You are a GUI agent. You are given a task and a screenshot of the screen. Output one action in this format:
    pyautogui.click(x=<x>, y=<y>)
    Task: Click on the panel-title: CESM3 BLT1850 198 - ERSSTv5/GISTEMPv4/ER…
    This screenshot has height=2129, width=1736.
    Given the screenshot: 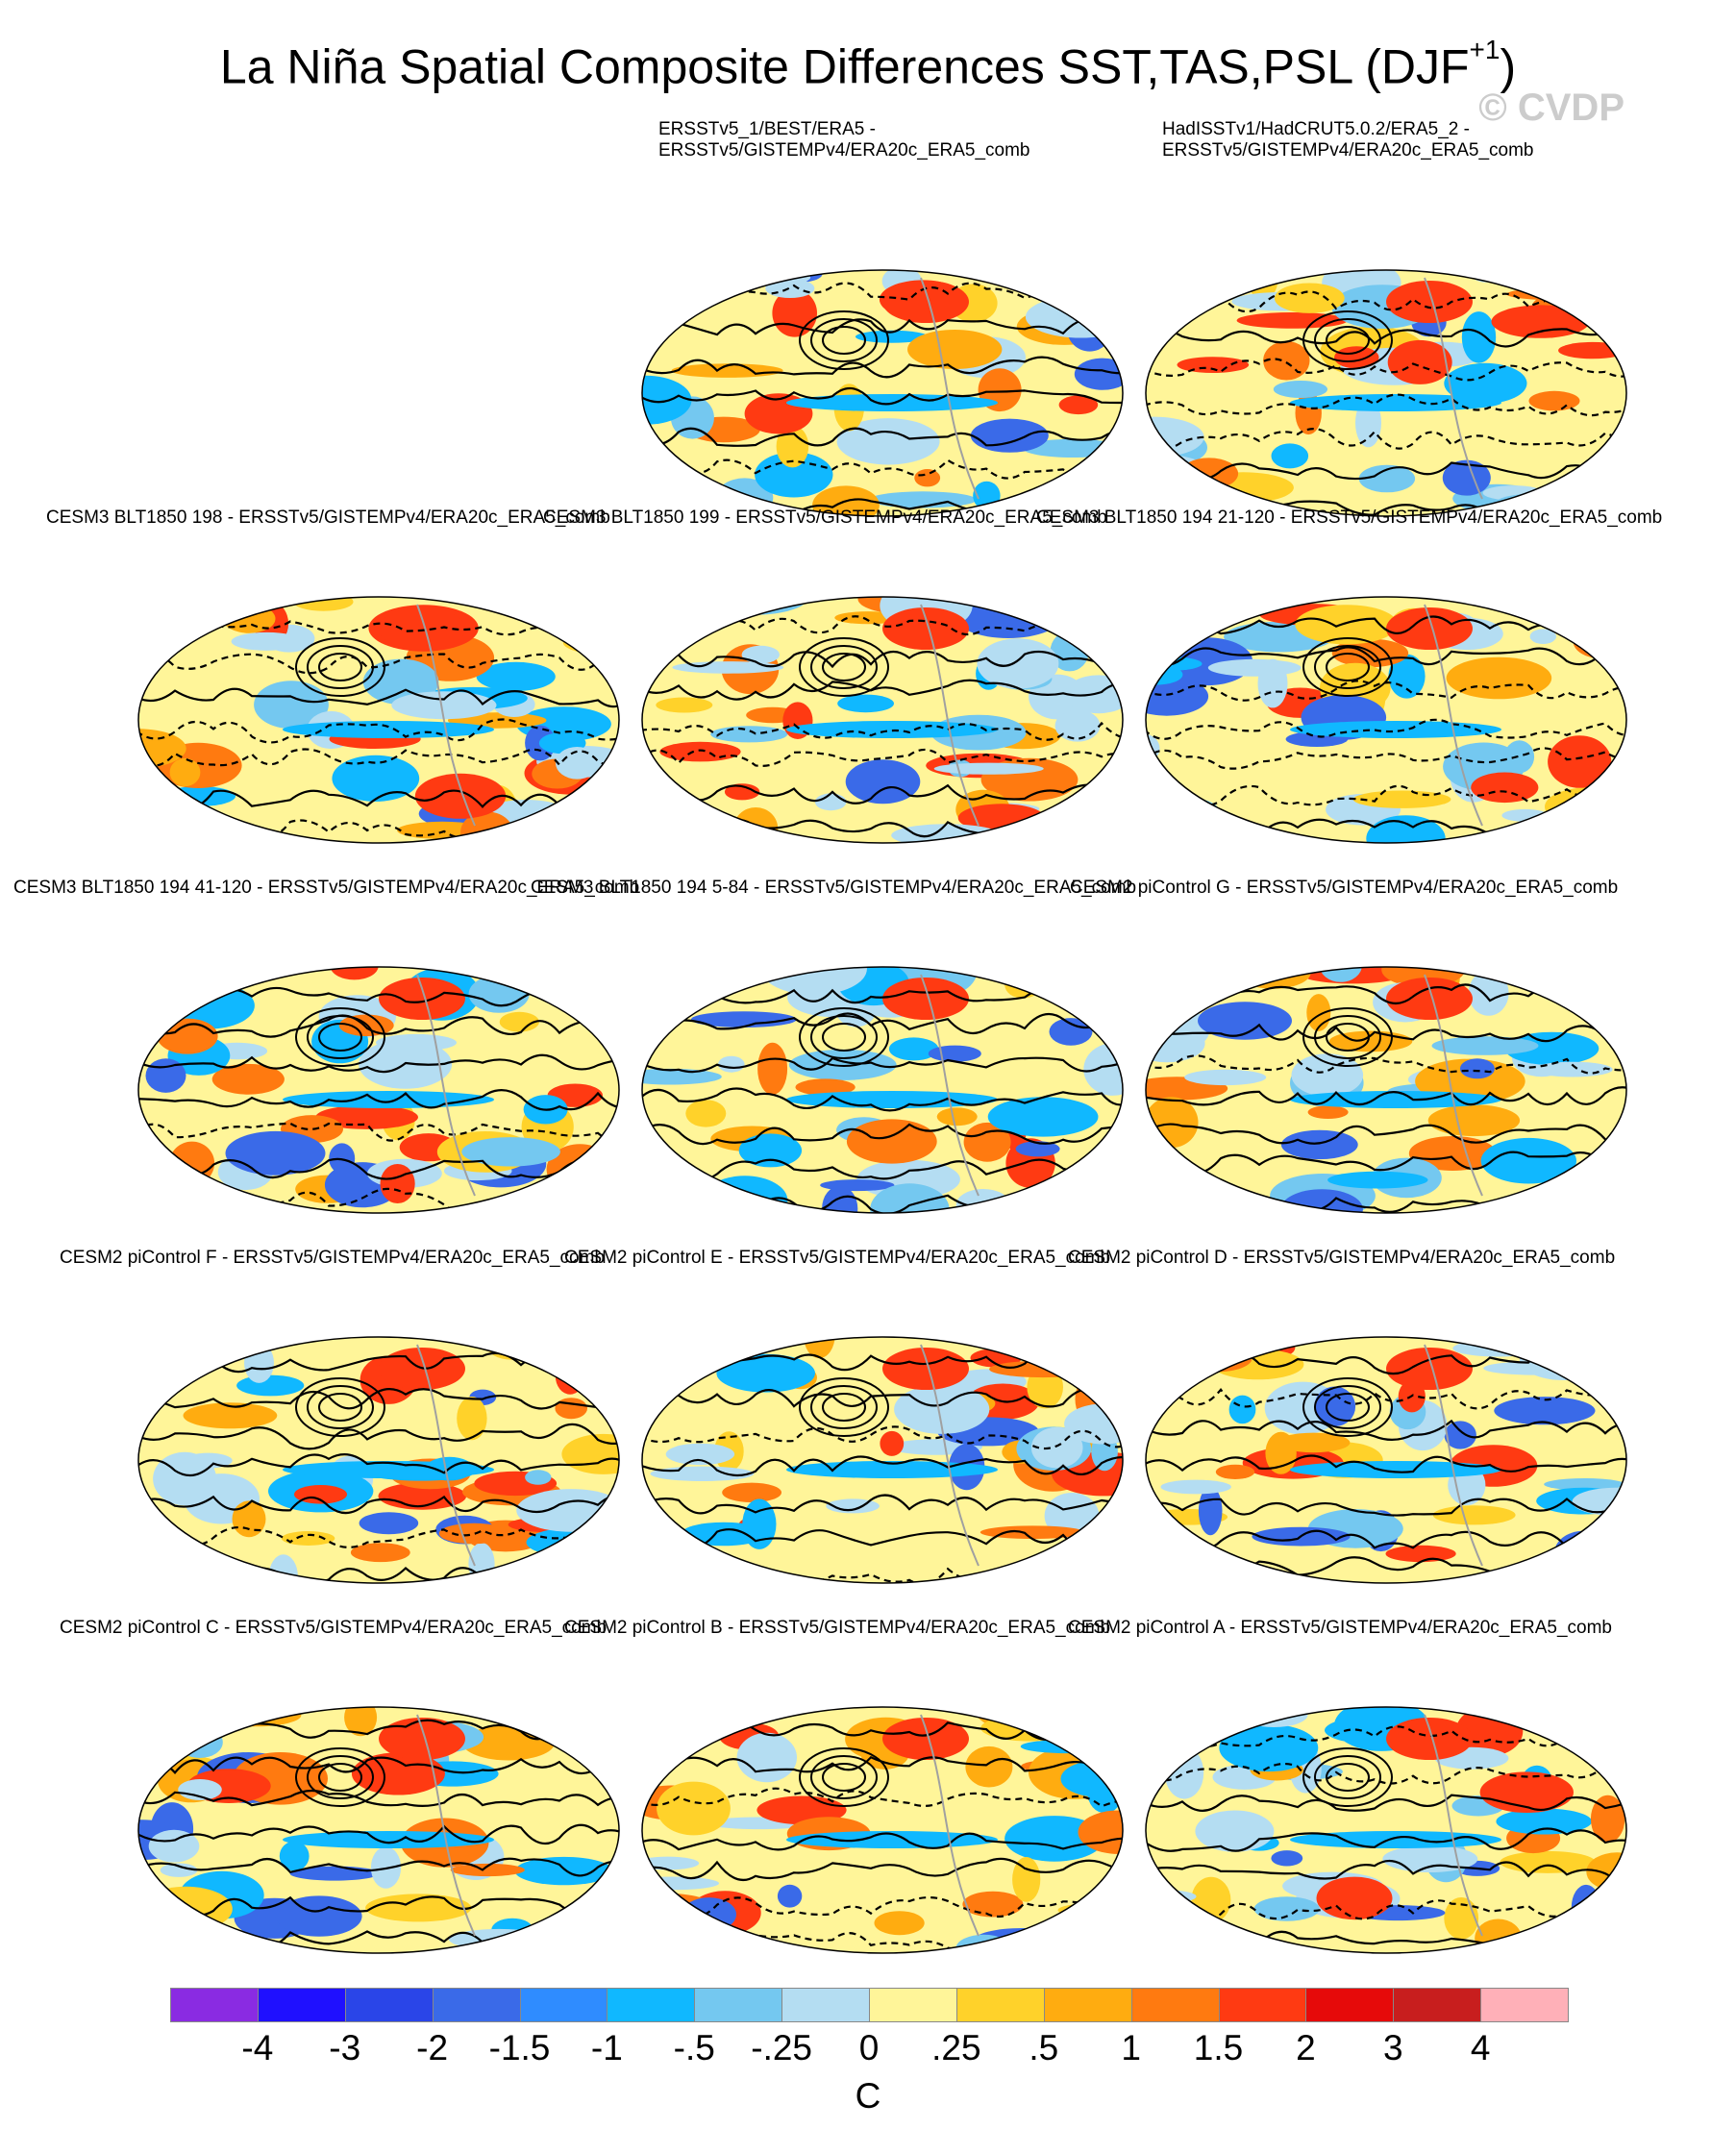 What is the action you would take?
    pyautogui.click(x=328, y=517)
    